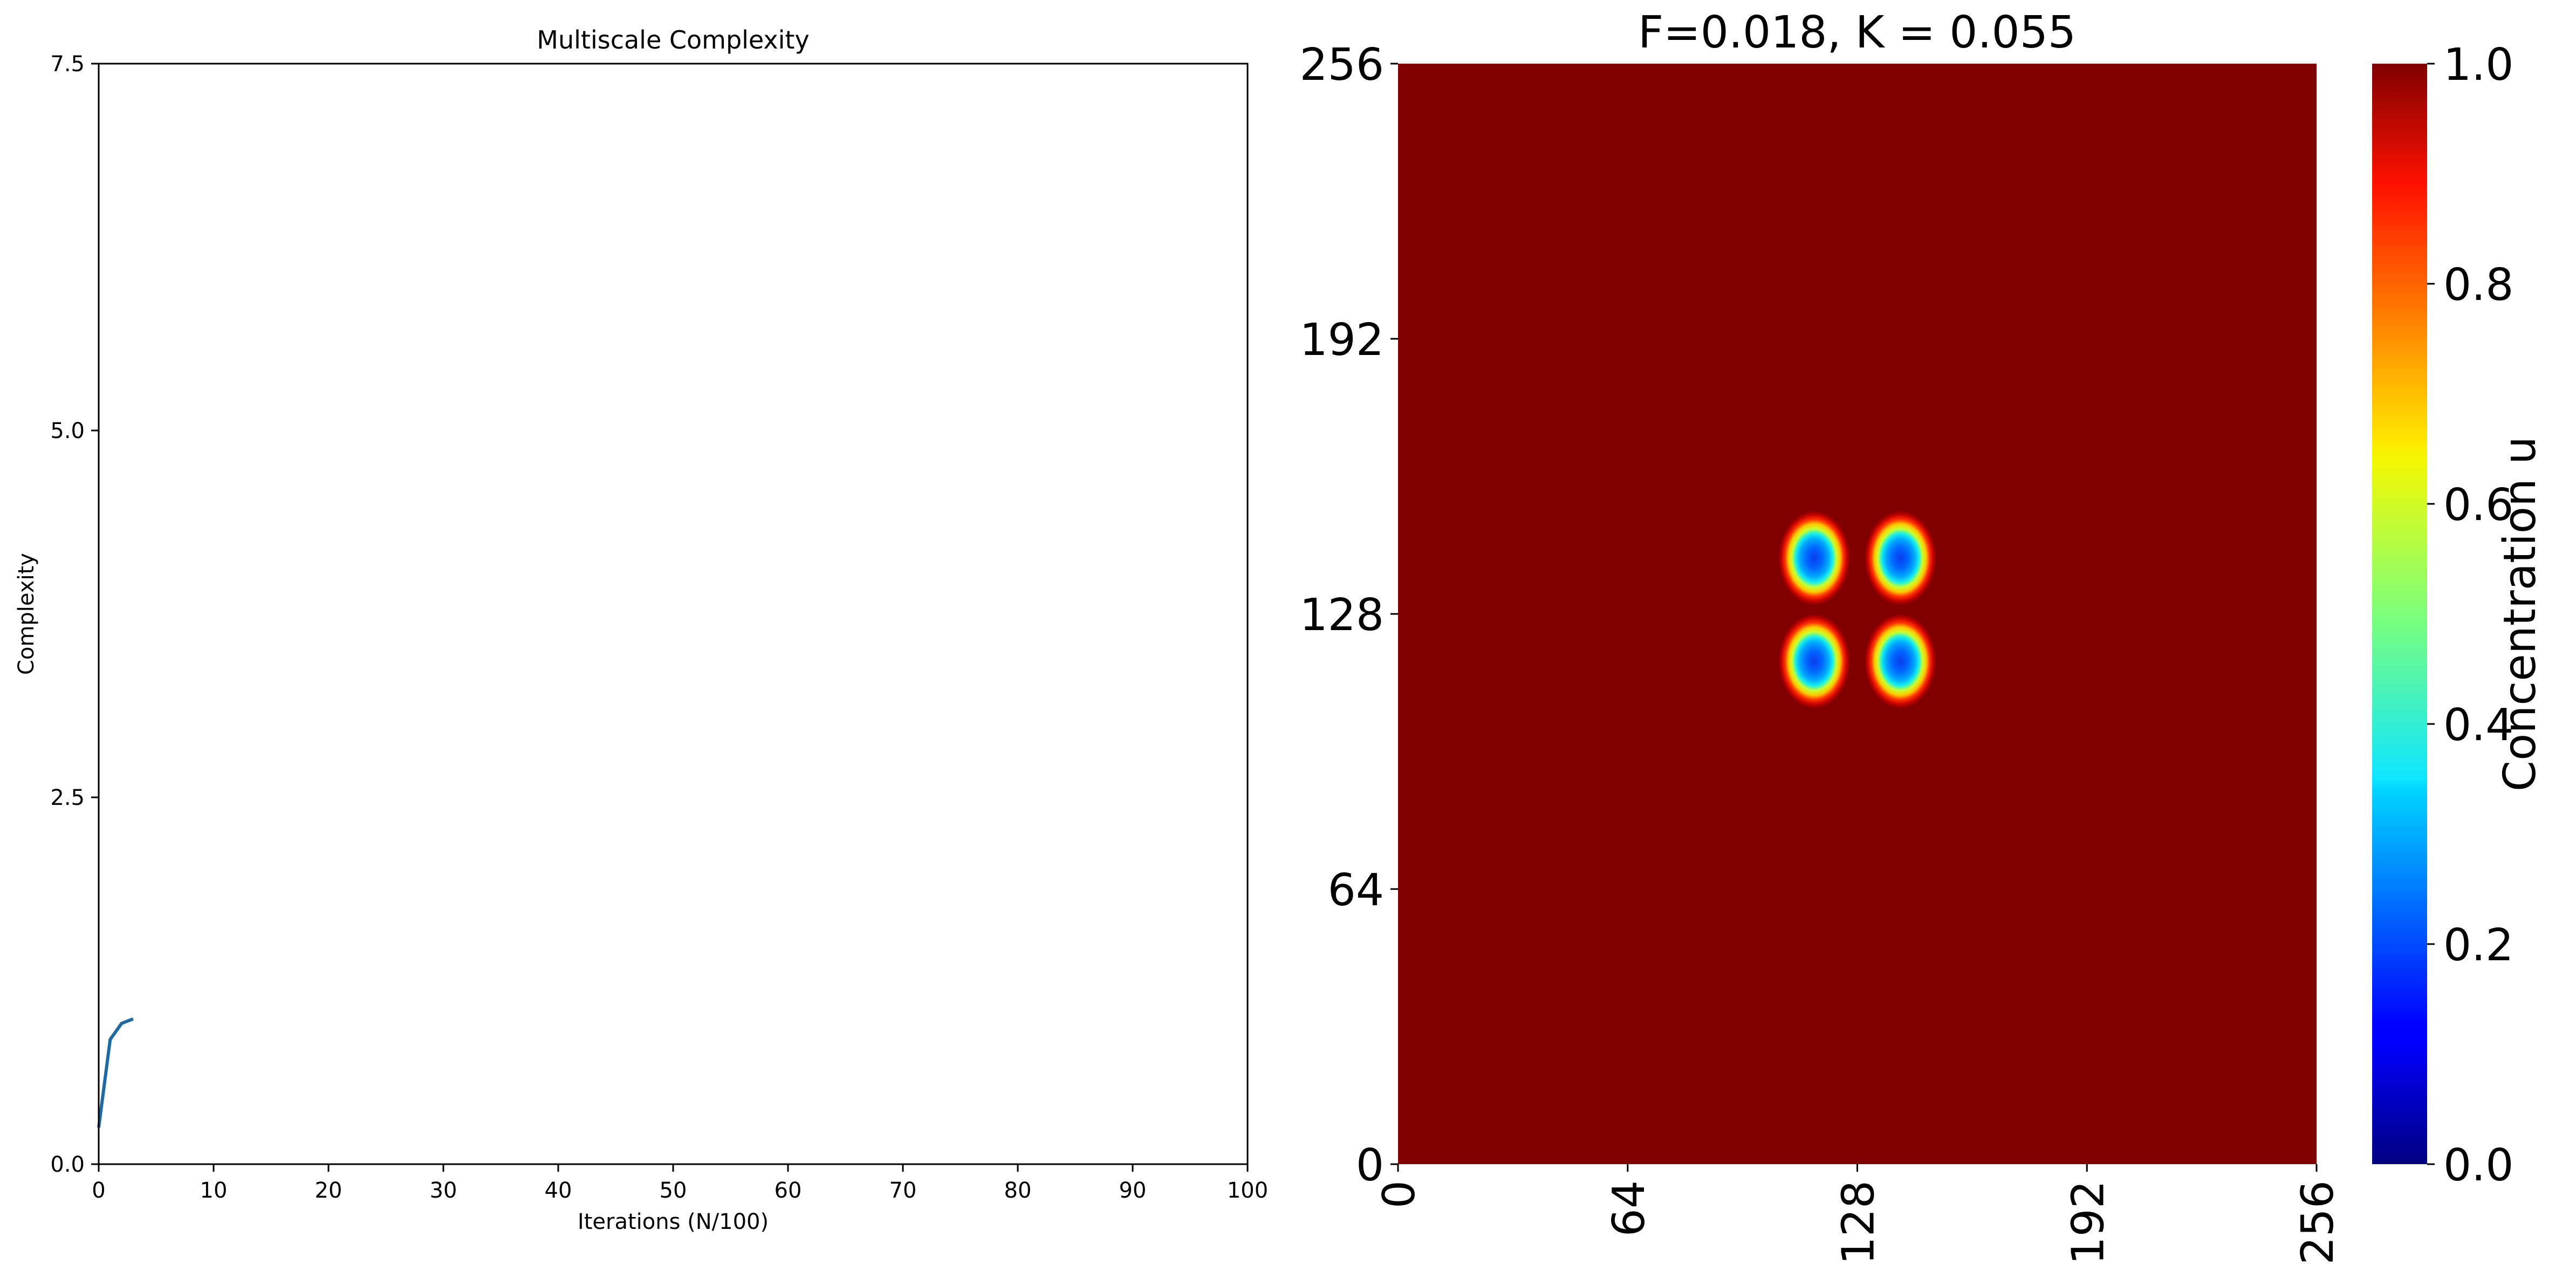 The height and width of the screenshot is (1278, 2576). Describe the element at coordinates (2470, 615) in the screenshot. I see `colorbar-ticks: 0.0 0.2 0.4 0.6 0.8 1.0` at that location.